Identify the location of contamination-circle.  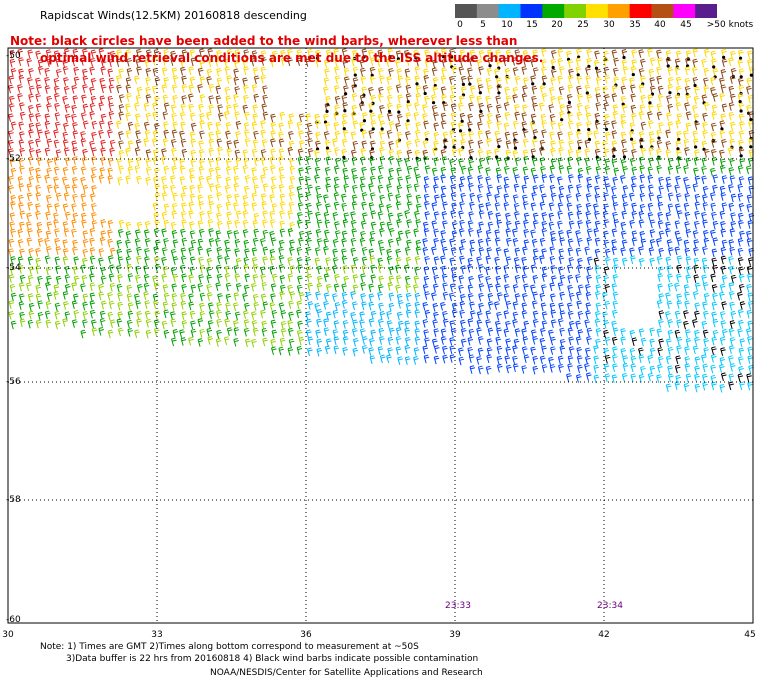
(389, 111).